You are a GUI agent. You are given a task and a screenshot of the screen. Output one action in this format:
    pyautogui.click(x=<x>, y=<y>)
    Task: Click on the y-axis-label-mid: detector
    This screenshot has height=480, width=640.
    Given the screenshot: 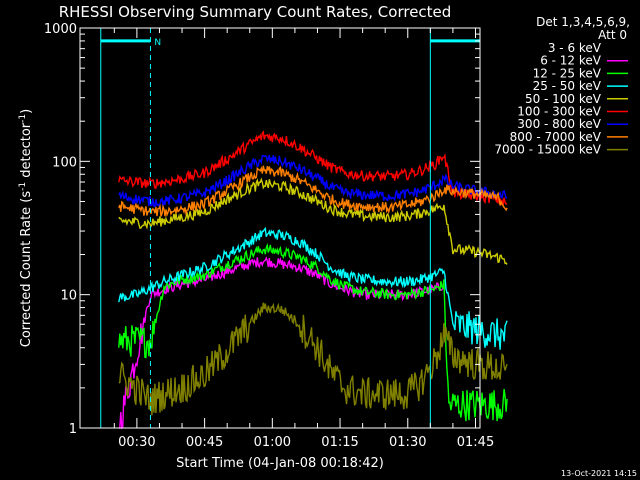 What is the action you would take?
    pyautogui.click(x=26, y=152)
    